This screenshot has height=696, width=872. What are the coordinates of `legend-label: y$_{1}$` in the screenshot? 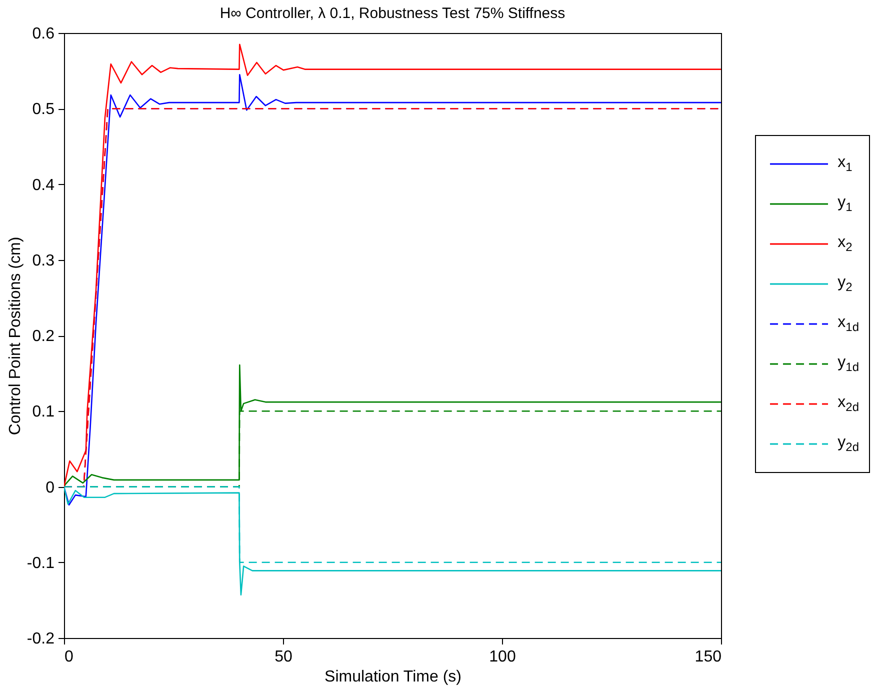 It's located at (845, 204).